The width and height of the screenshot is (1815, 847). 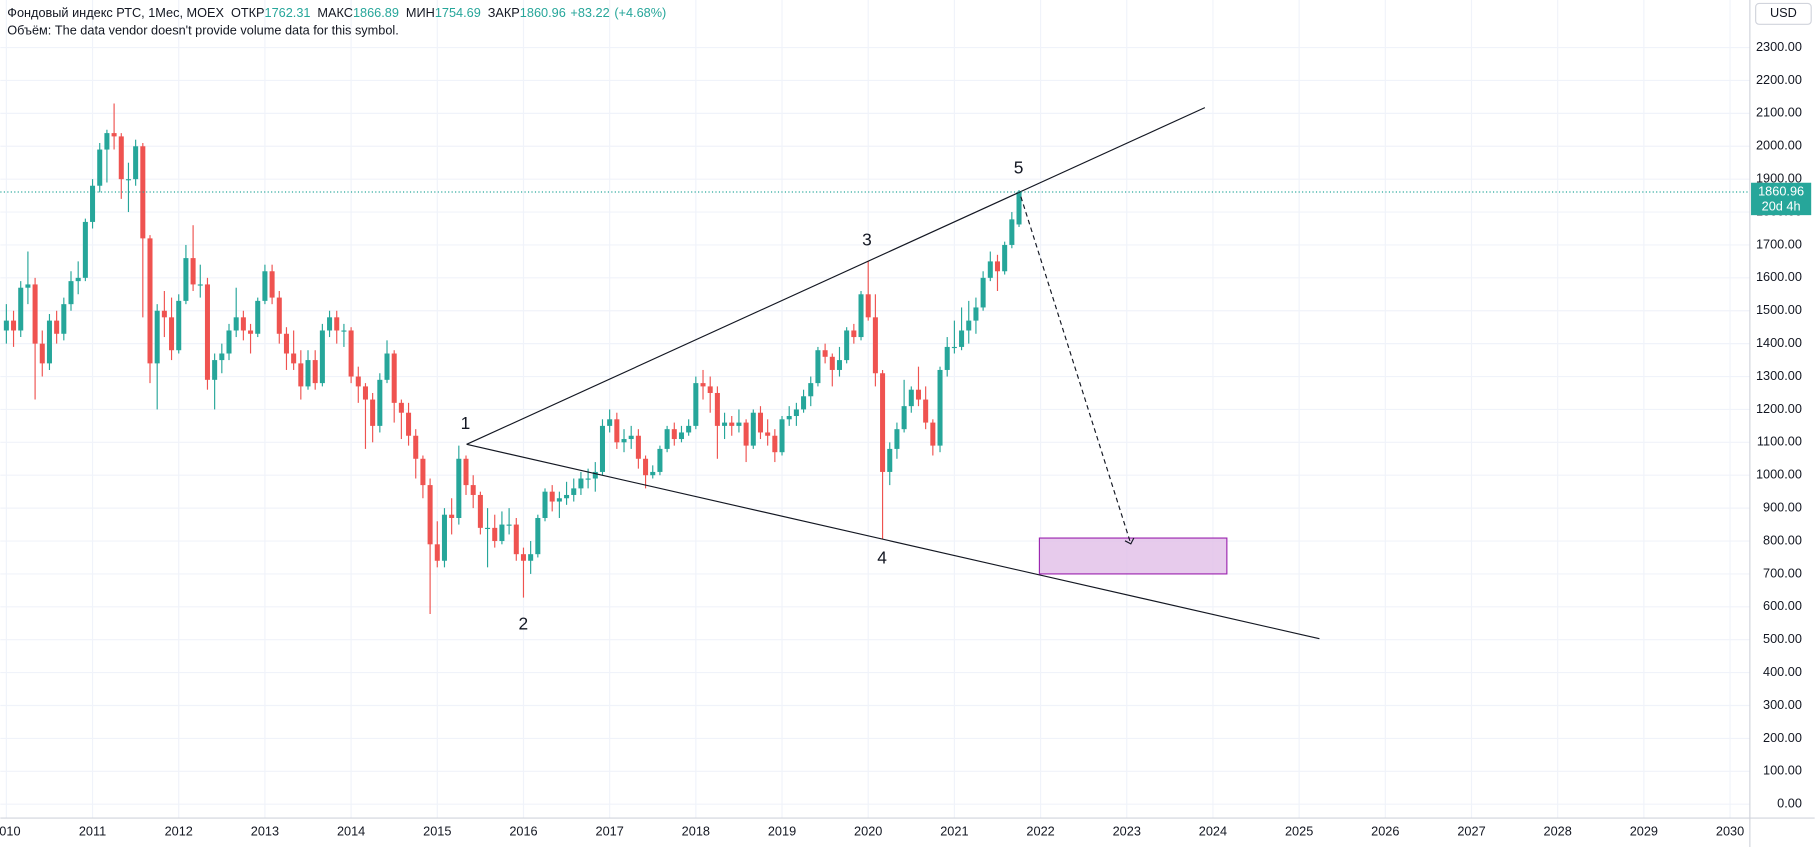 What do you see at coordinates (1077, 370) in the screenshot?
I see `projection-arrow` at bounding box center [1077, 370].